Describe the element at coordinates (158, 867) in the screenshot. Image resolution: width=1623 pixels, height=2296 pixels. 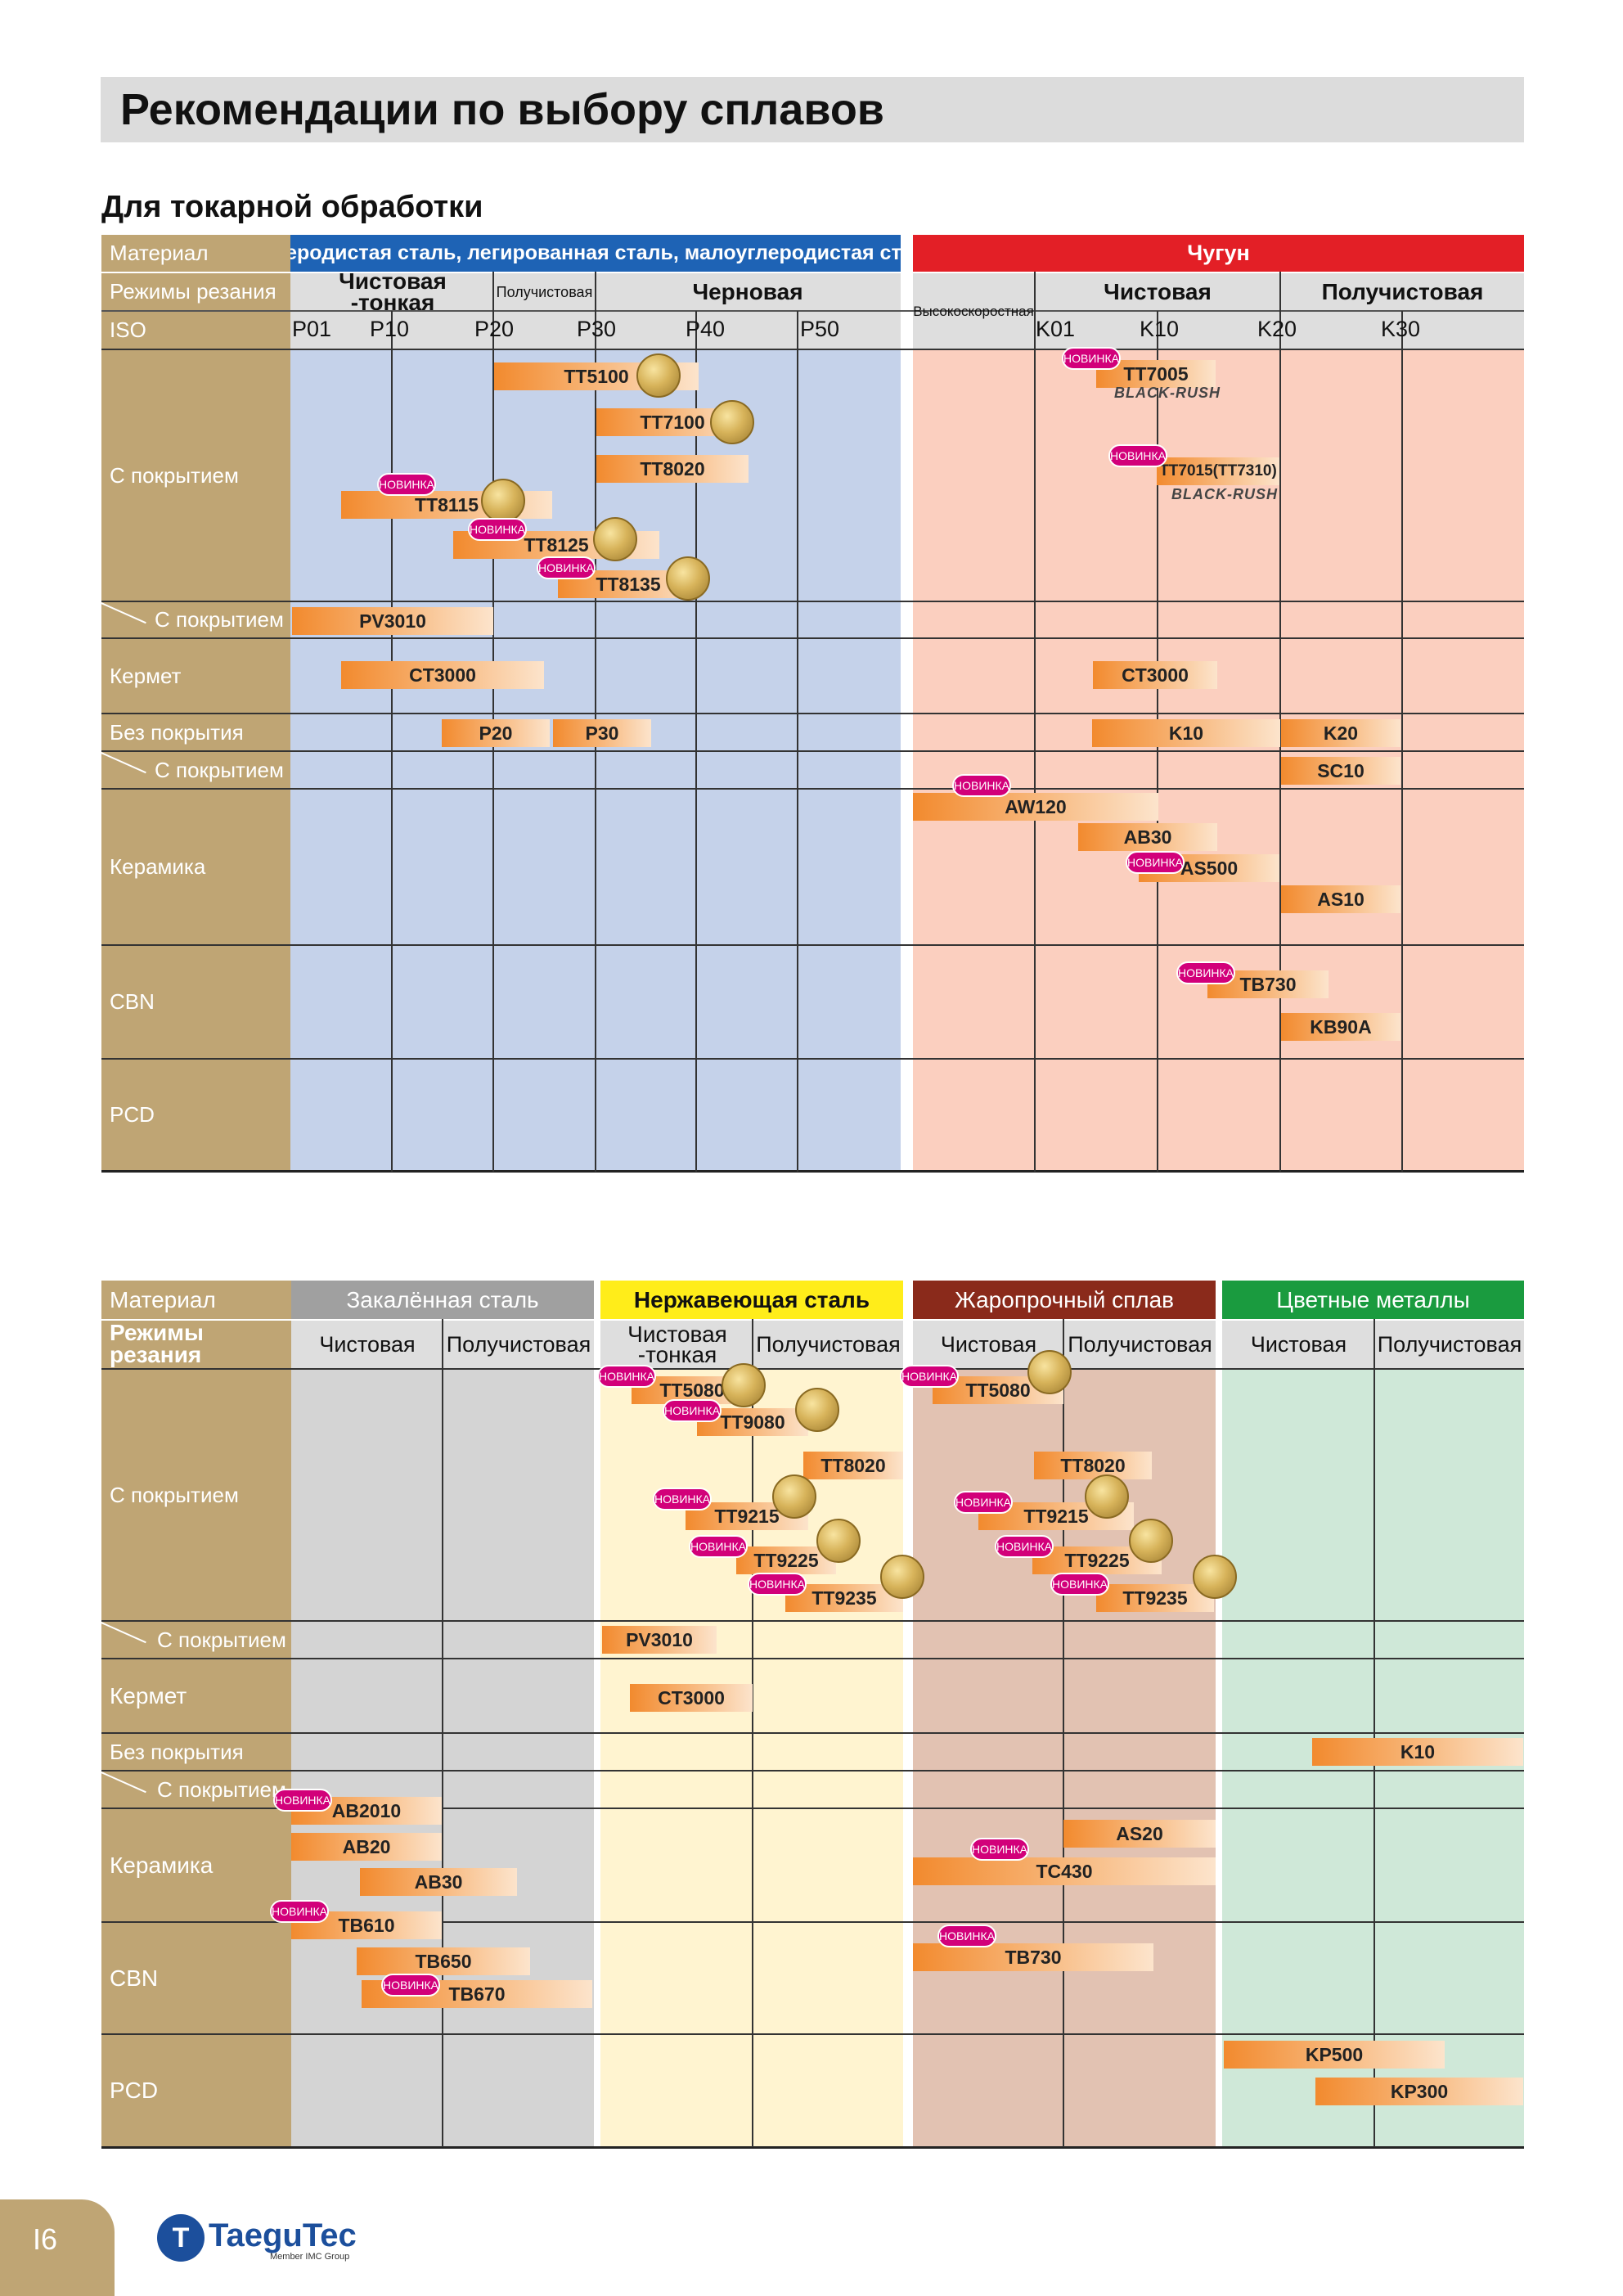
I see `row-label-ceramic: Керамика` at that location.